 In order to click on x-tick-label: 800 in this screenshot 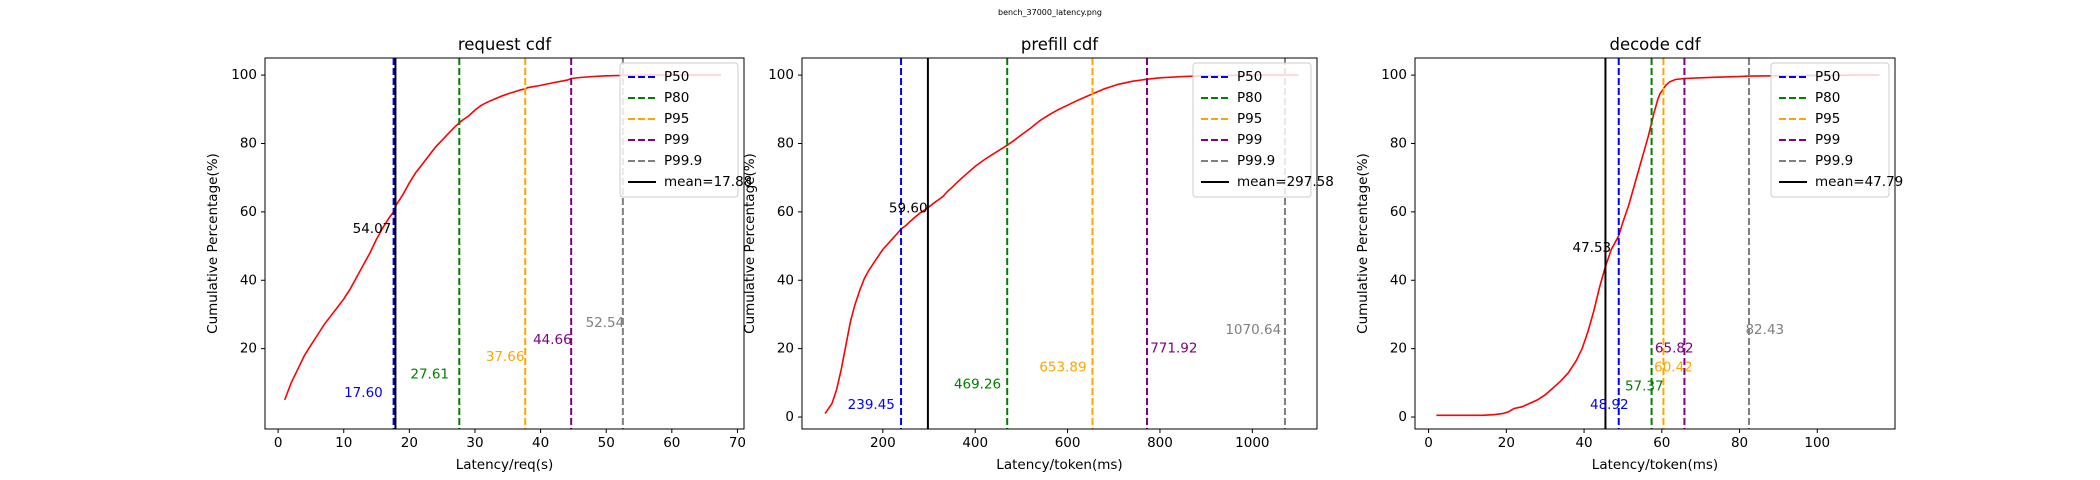, I will do `click(1160, 443)`.